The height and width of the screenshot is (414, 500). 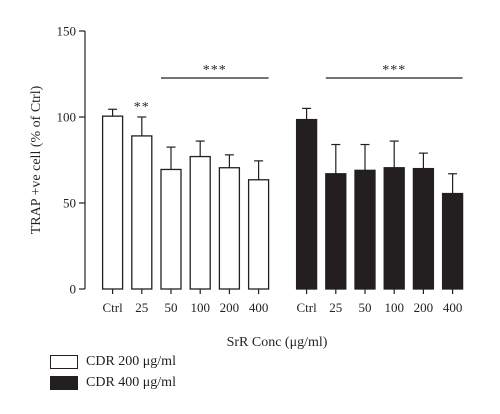 What do you see at coordinates (277, 342) in the screenshot?
I see `x-axis-title: SrR Conc (μg/ml)` at bounding box center [277, 342].